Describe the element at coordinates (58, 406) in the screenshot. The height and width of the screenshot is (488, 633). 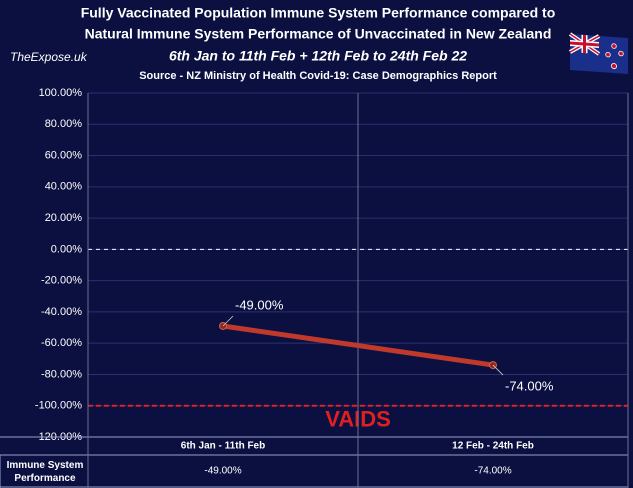
I see `y-tick-label: -100.00%` at that location.